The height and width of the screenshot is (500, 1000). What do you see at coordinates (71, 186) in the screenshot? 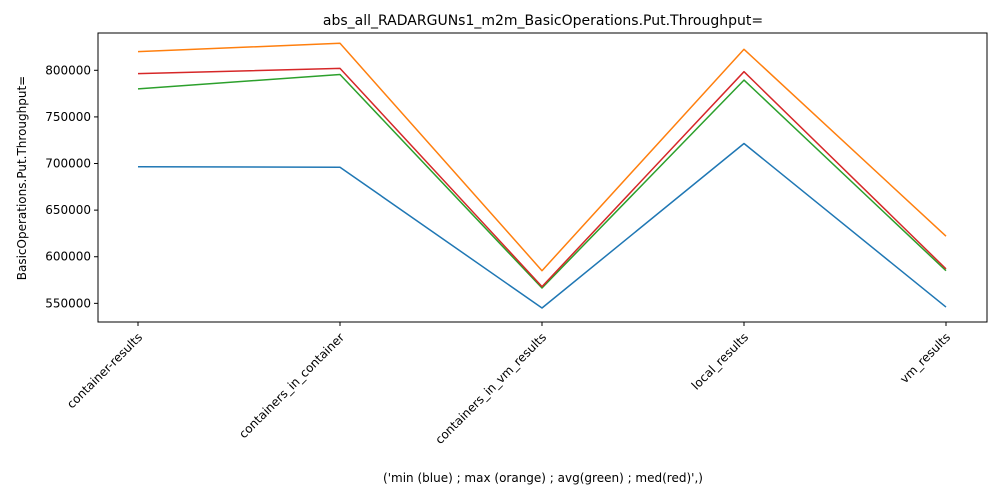
I see `y-axis: 550000 600000 650000 700000 750000 800000` at bounding box center [71, 186].